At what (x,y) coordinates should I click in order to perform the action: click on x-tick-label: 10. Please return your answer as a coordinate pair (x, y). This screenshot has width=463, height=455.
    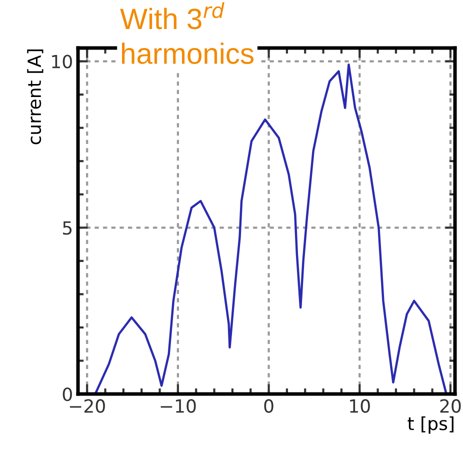
    Looking at the image, I should click on (360, 406).